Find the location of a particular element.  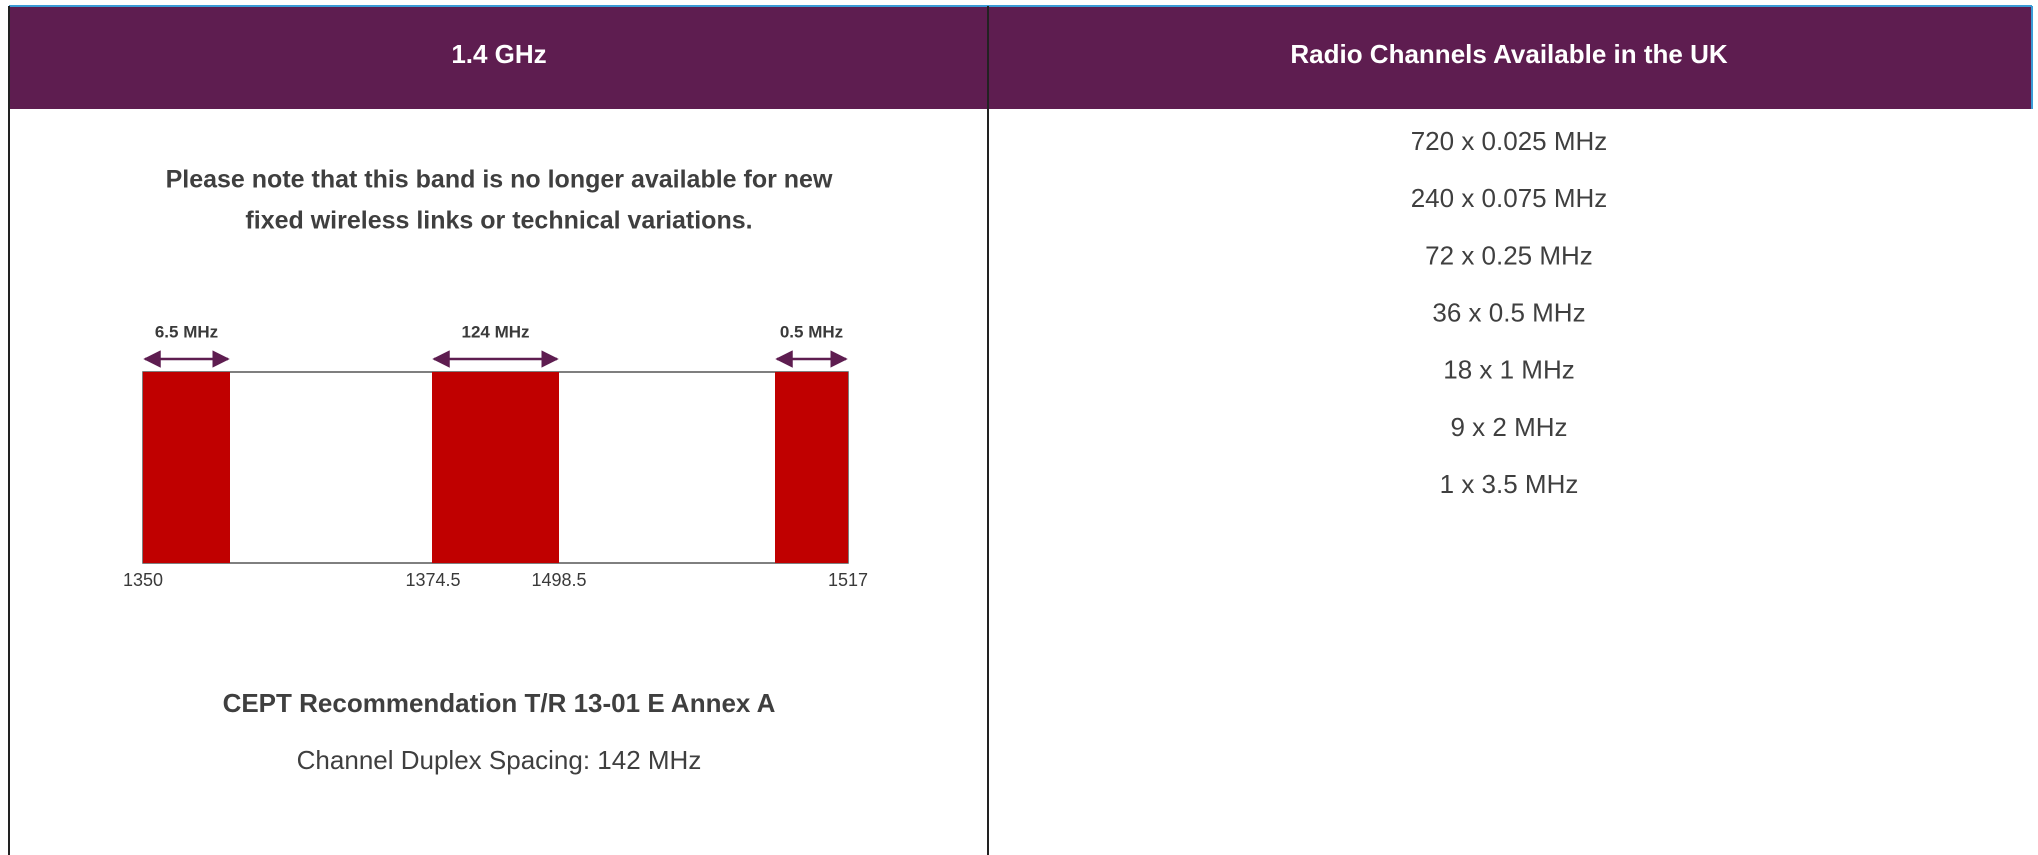

recommendation: CEPT Recommendation T/R 13-01 E Annex A is located at coordinates (499, 703).